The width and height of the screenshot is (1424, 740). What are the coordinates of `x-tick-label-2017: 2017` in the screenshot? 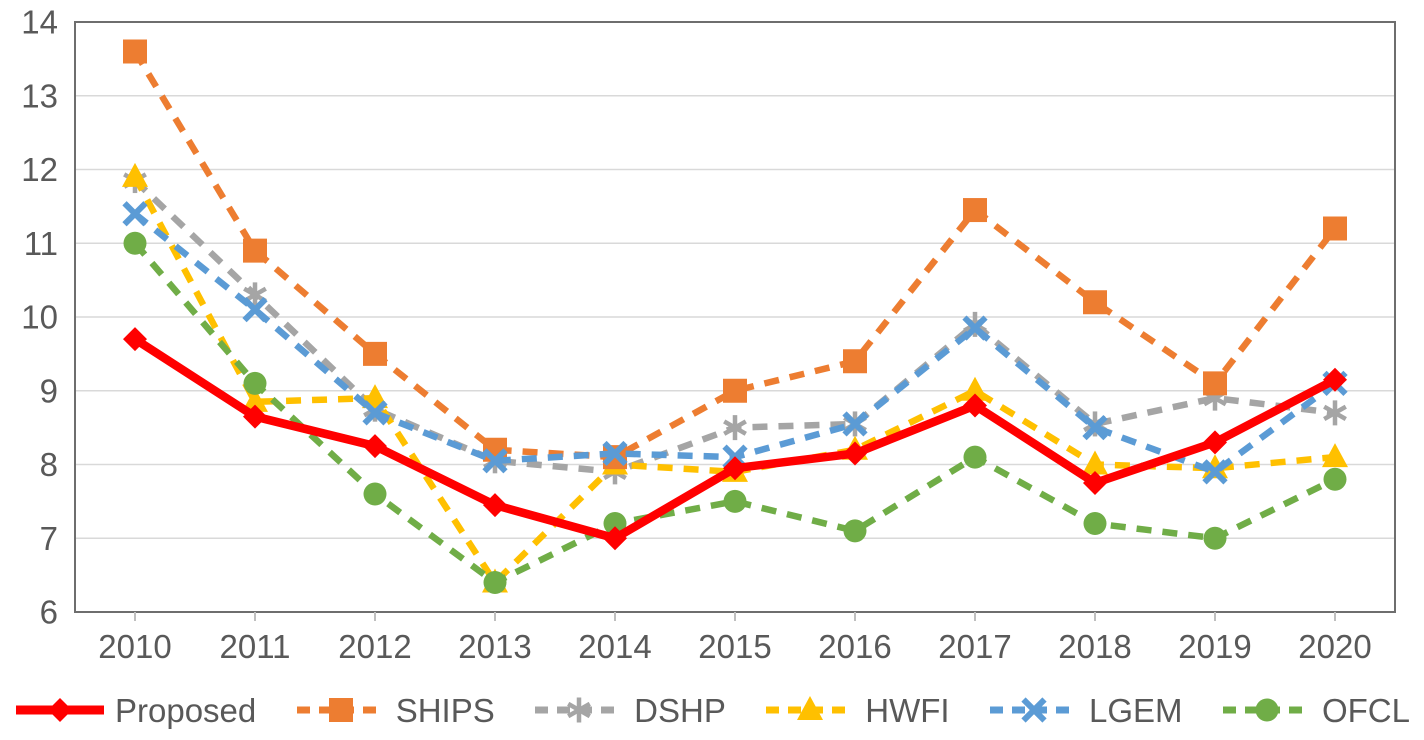 It's located at (974, 646).